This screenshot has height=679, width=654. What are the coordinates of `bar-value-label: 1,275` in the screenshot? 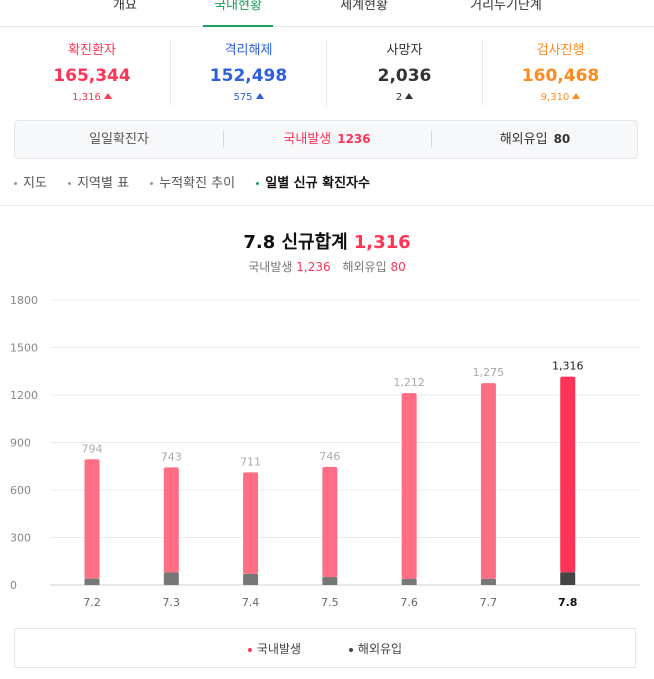 It's located at (489, 372).